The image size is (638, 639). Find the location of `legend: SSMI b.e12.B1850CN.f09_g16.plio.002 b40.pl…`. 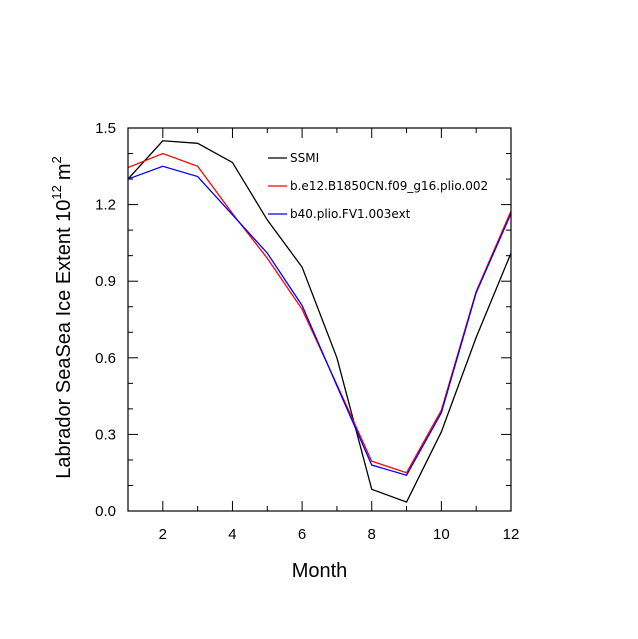

legend: SSMI b.e12.B1850CN.f09_g16.plio.002 b40.pl… is located at coordinates (378, 186).